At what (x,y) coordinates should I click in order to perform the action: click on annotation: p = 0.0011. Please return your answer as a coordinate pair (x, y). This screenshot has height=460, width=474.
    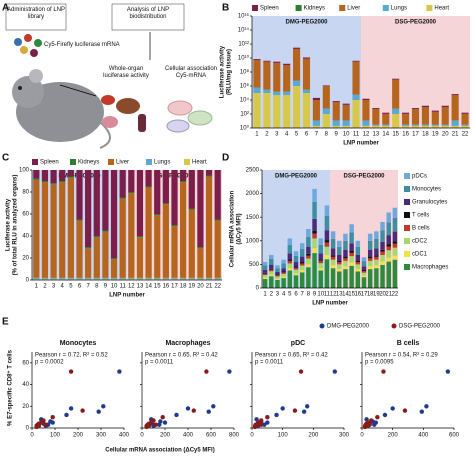
    Looking at the image, I should click on (159, 363).